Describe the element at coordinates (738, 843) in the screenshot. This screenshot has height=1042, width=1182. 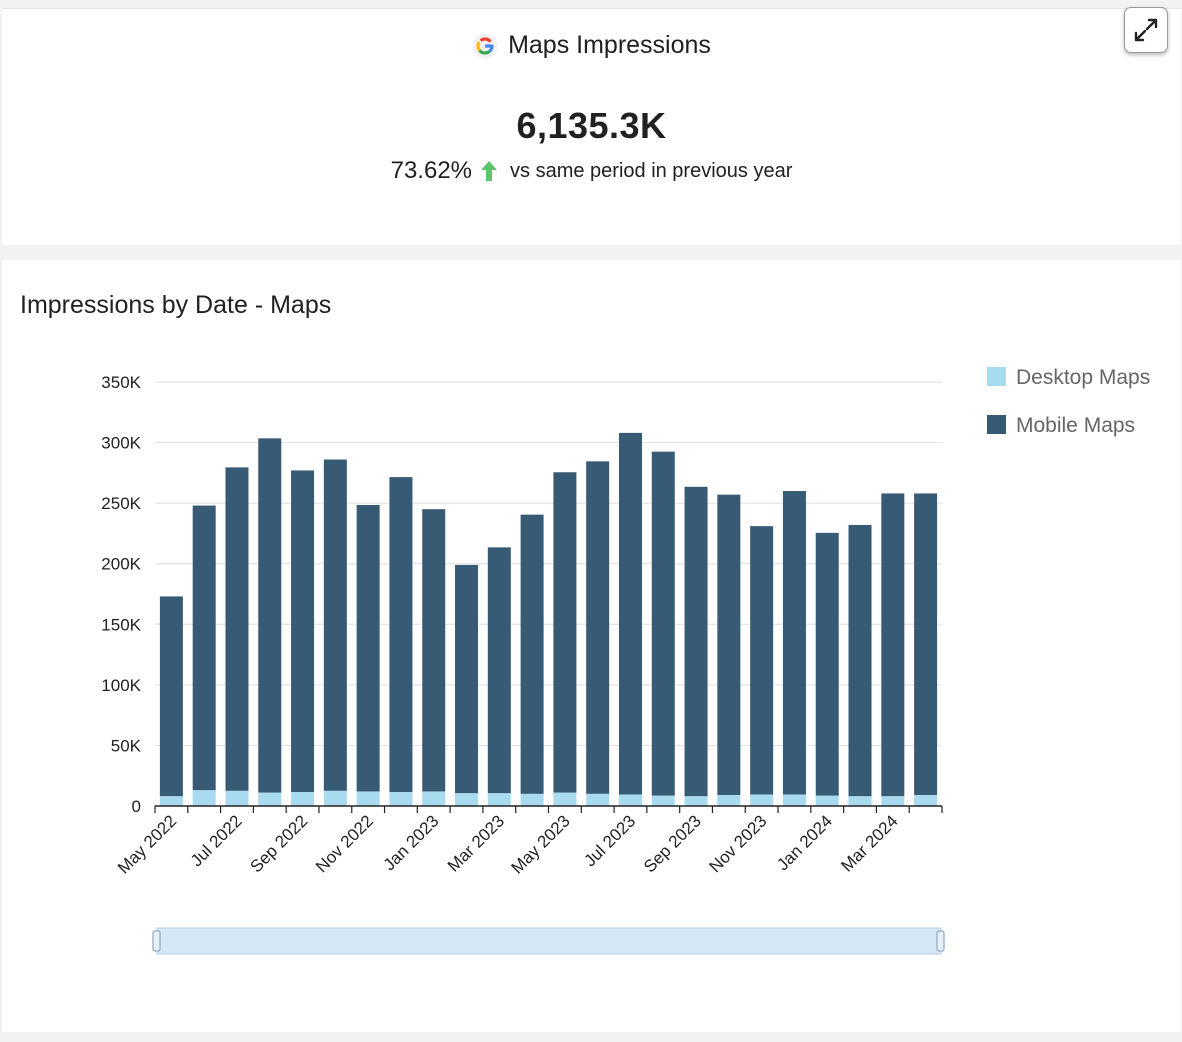
I see `x-tick-label: Nov 2023` at that location.